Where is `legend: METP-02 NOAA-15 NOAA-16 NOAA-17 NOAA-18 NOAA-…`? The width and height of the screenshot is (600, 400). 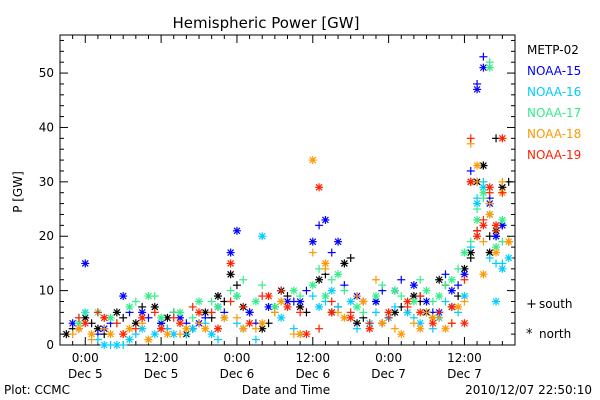 legend: METP-02 NOAA-15 NOAA-16 NOAA-17 NOAA-18 NOAA-… is located at coordinates (554, 102).